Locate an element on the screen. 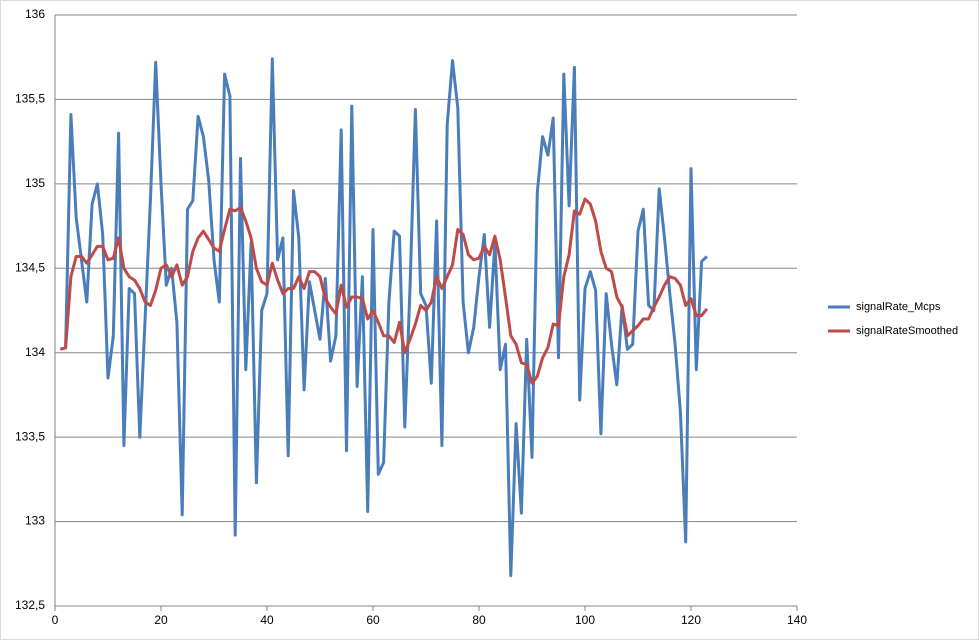 The width and height of the screenshot is (979, 640). x-tick-label: 20 is located at coordinates (161, 620).